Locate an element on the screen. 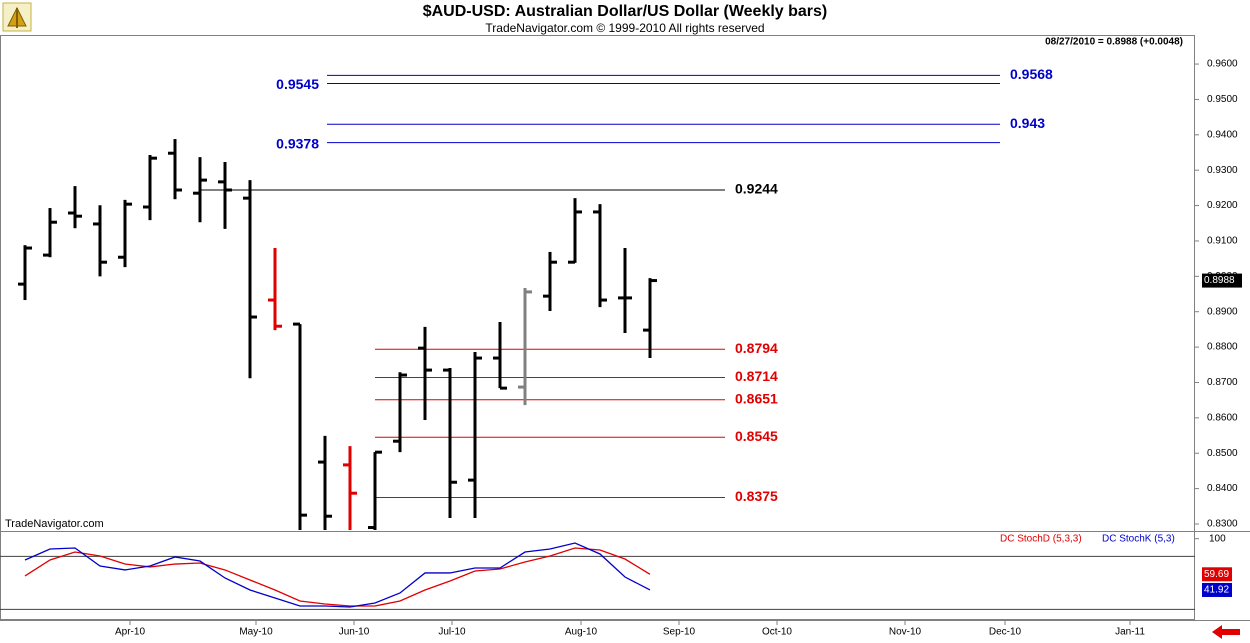  last-value-label: 41.92 is located at coordinates (1216, 590).